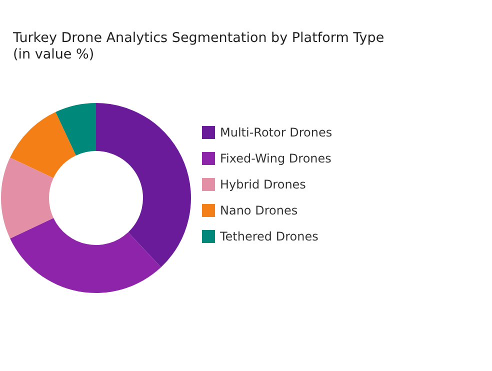 The height and width of the screenshot is (371, 492). I want to click on legend-label: Fixed-Wing Drones, so click(276, 159).